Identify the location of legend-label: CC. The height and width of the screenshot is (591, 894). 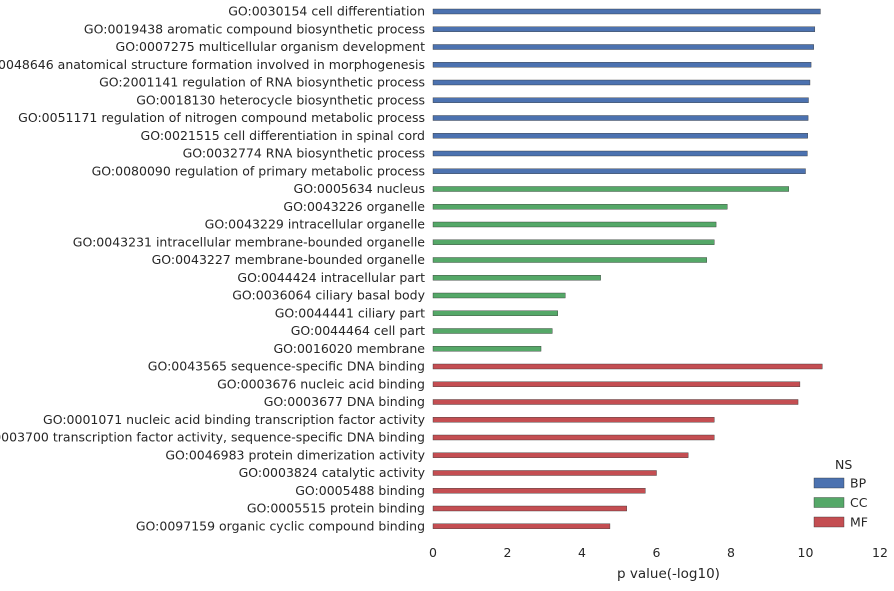
(859, 502).